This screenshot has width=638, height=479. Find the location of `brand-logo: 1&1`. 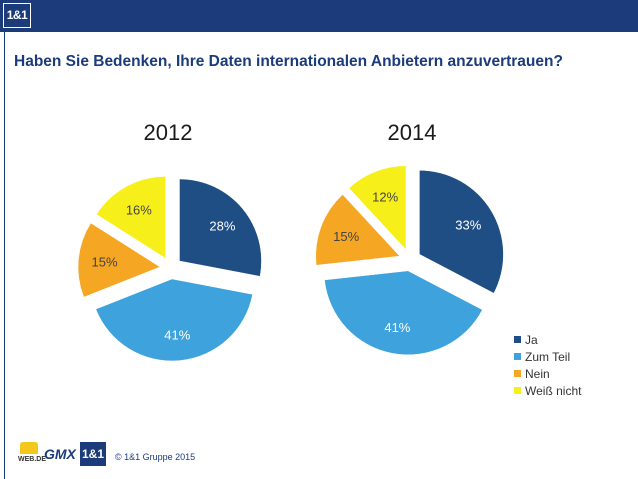

brand-logo: 1&1 is located at coordinates (17, 15).